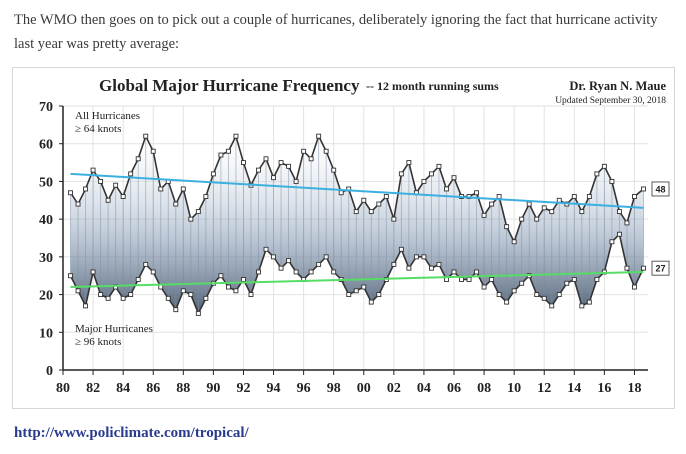  Describe the element at coordinates (229, 85) in the screenshot. I see `chart-title: Global Major Hurricane Frequency` at that location.